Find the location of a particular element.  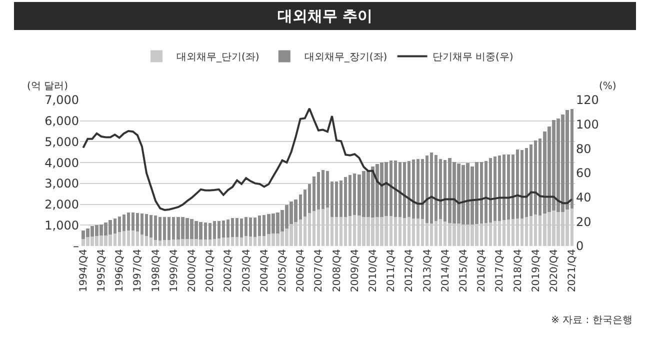

x-tick-label: 2015/Q4 is located at coordinates (464, 270).